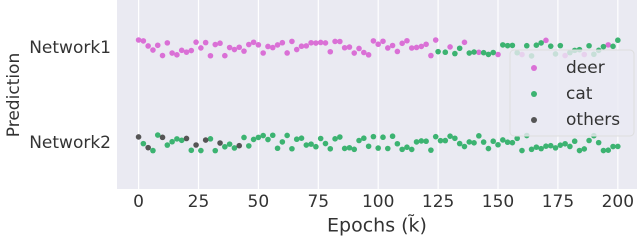 The image size is (640, 243). I want to click on x-tick-label: 75, so click(318, 202).